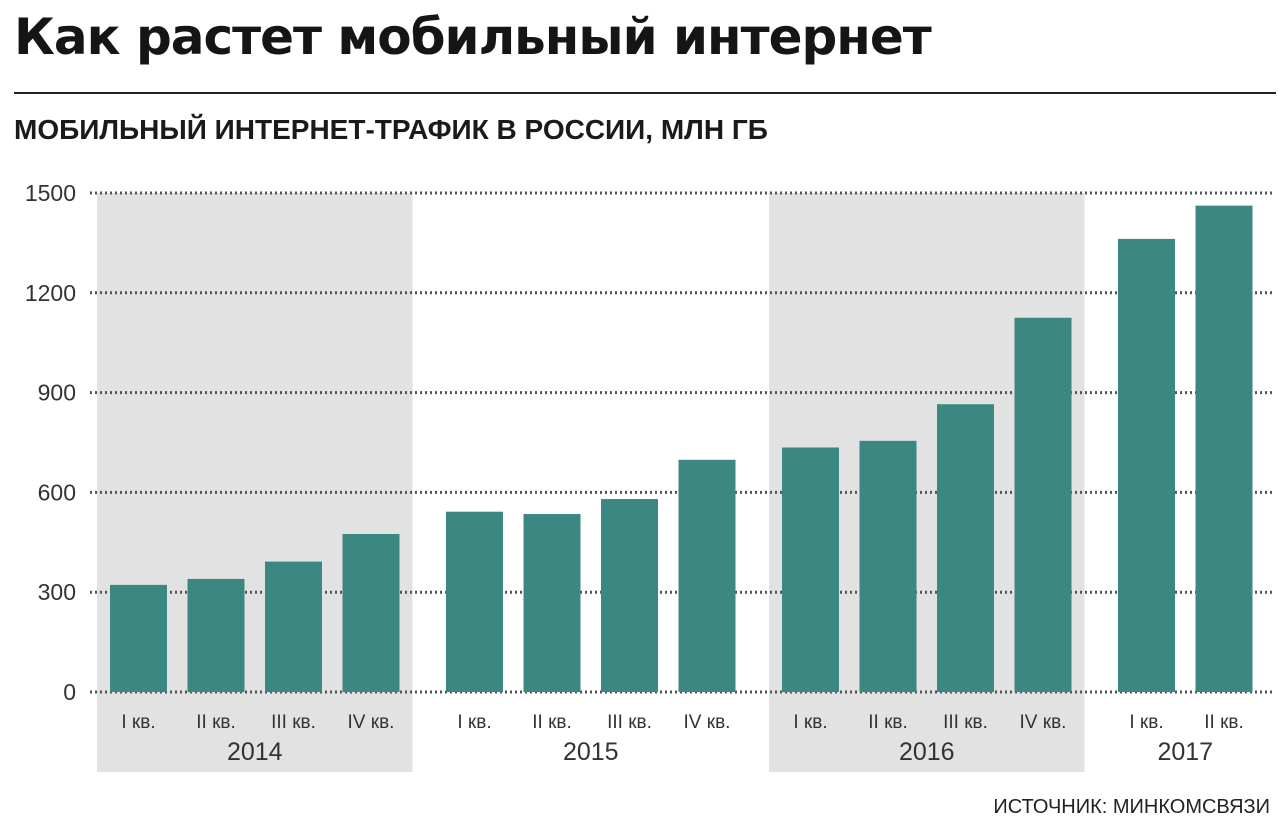  Describe the element at coordinates (629, 595) in the screenshot. I see `bar-2015-q3` at that location.